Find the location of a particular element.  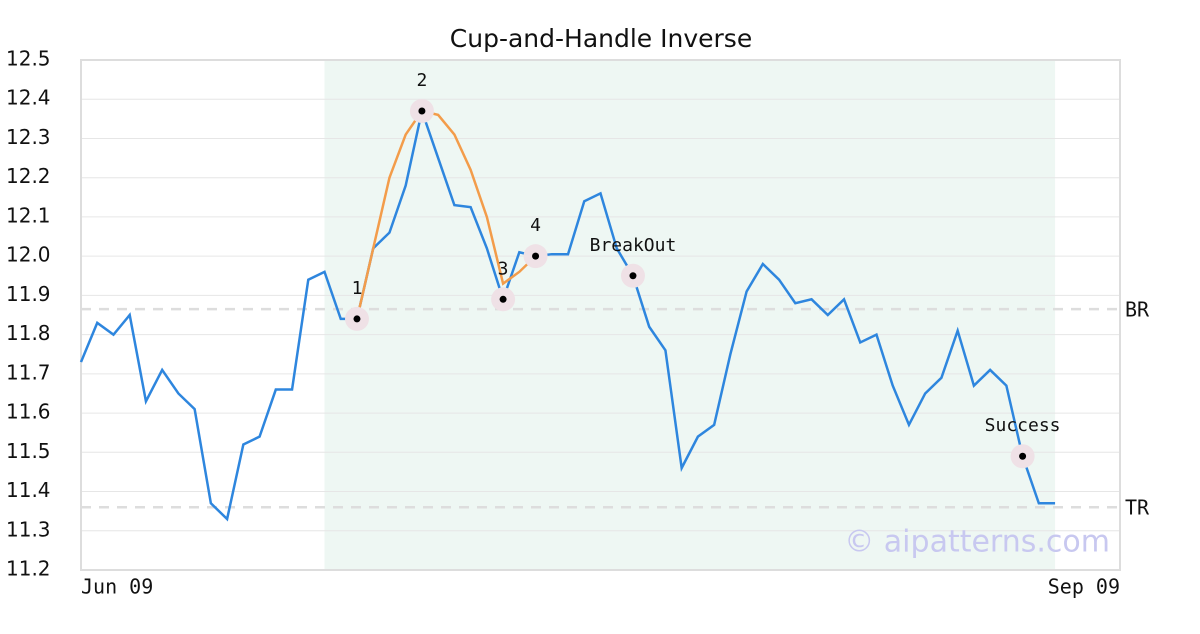

chart-title: Cup-and-Handle Inverse is located at coordinates (601, 38).